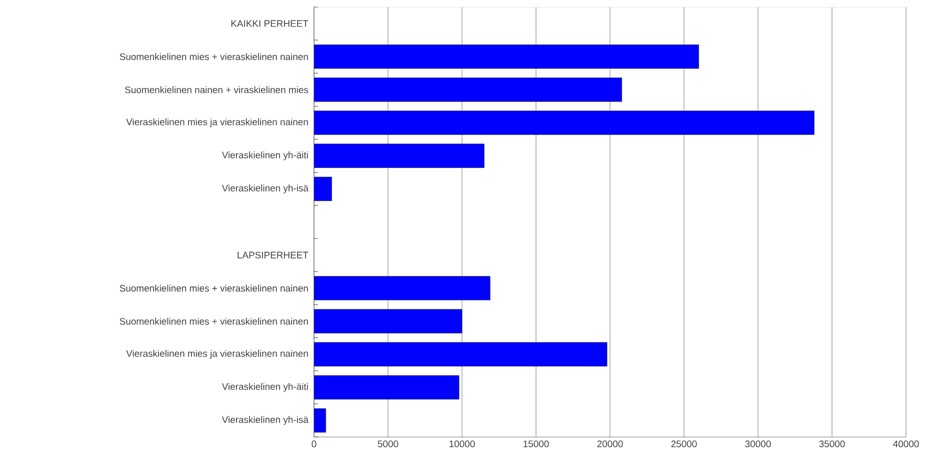 The image size is (925, 470). Describe the element at coordinates (462, 444) in the screenshot. I see `x-tick-label: 10000` at that location.